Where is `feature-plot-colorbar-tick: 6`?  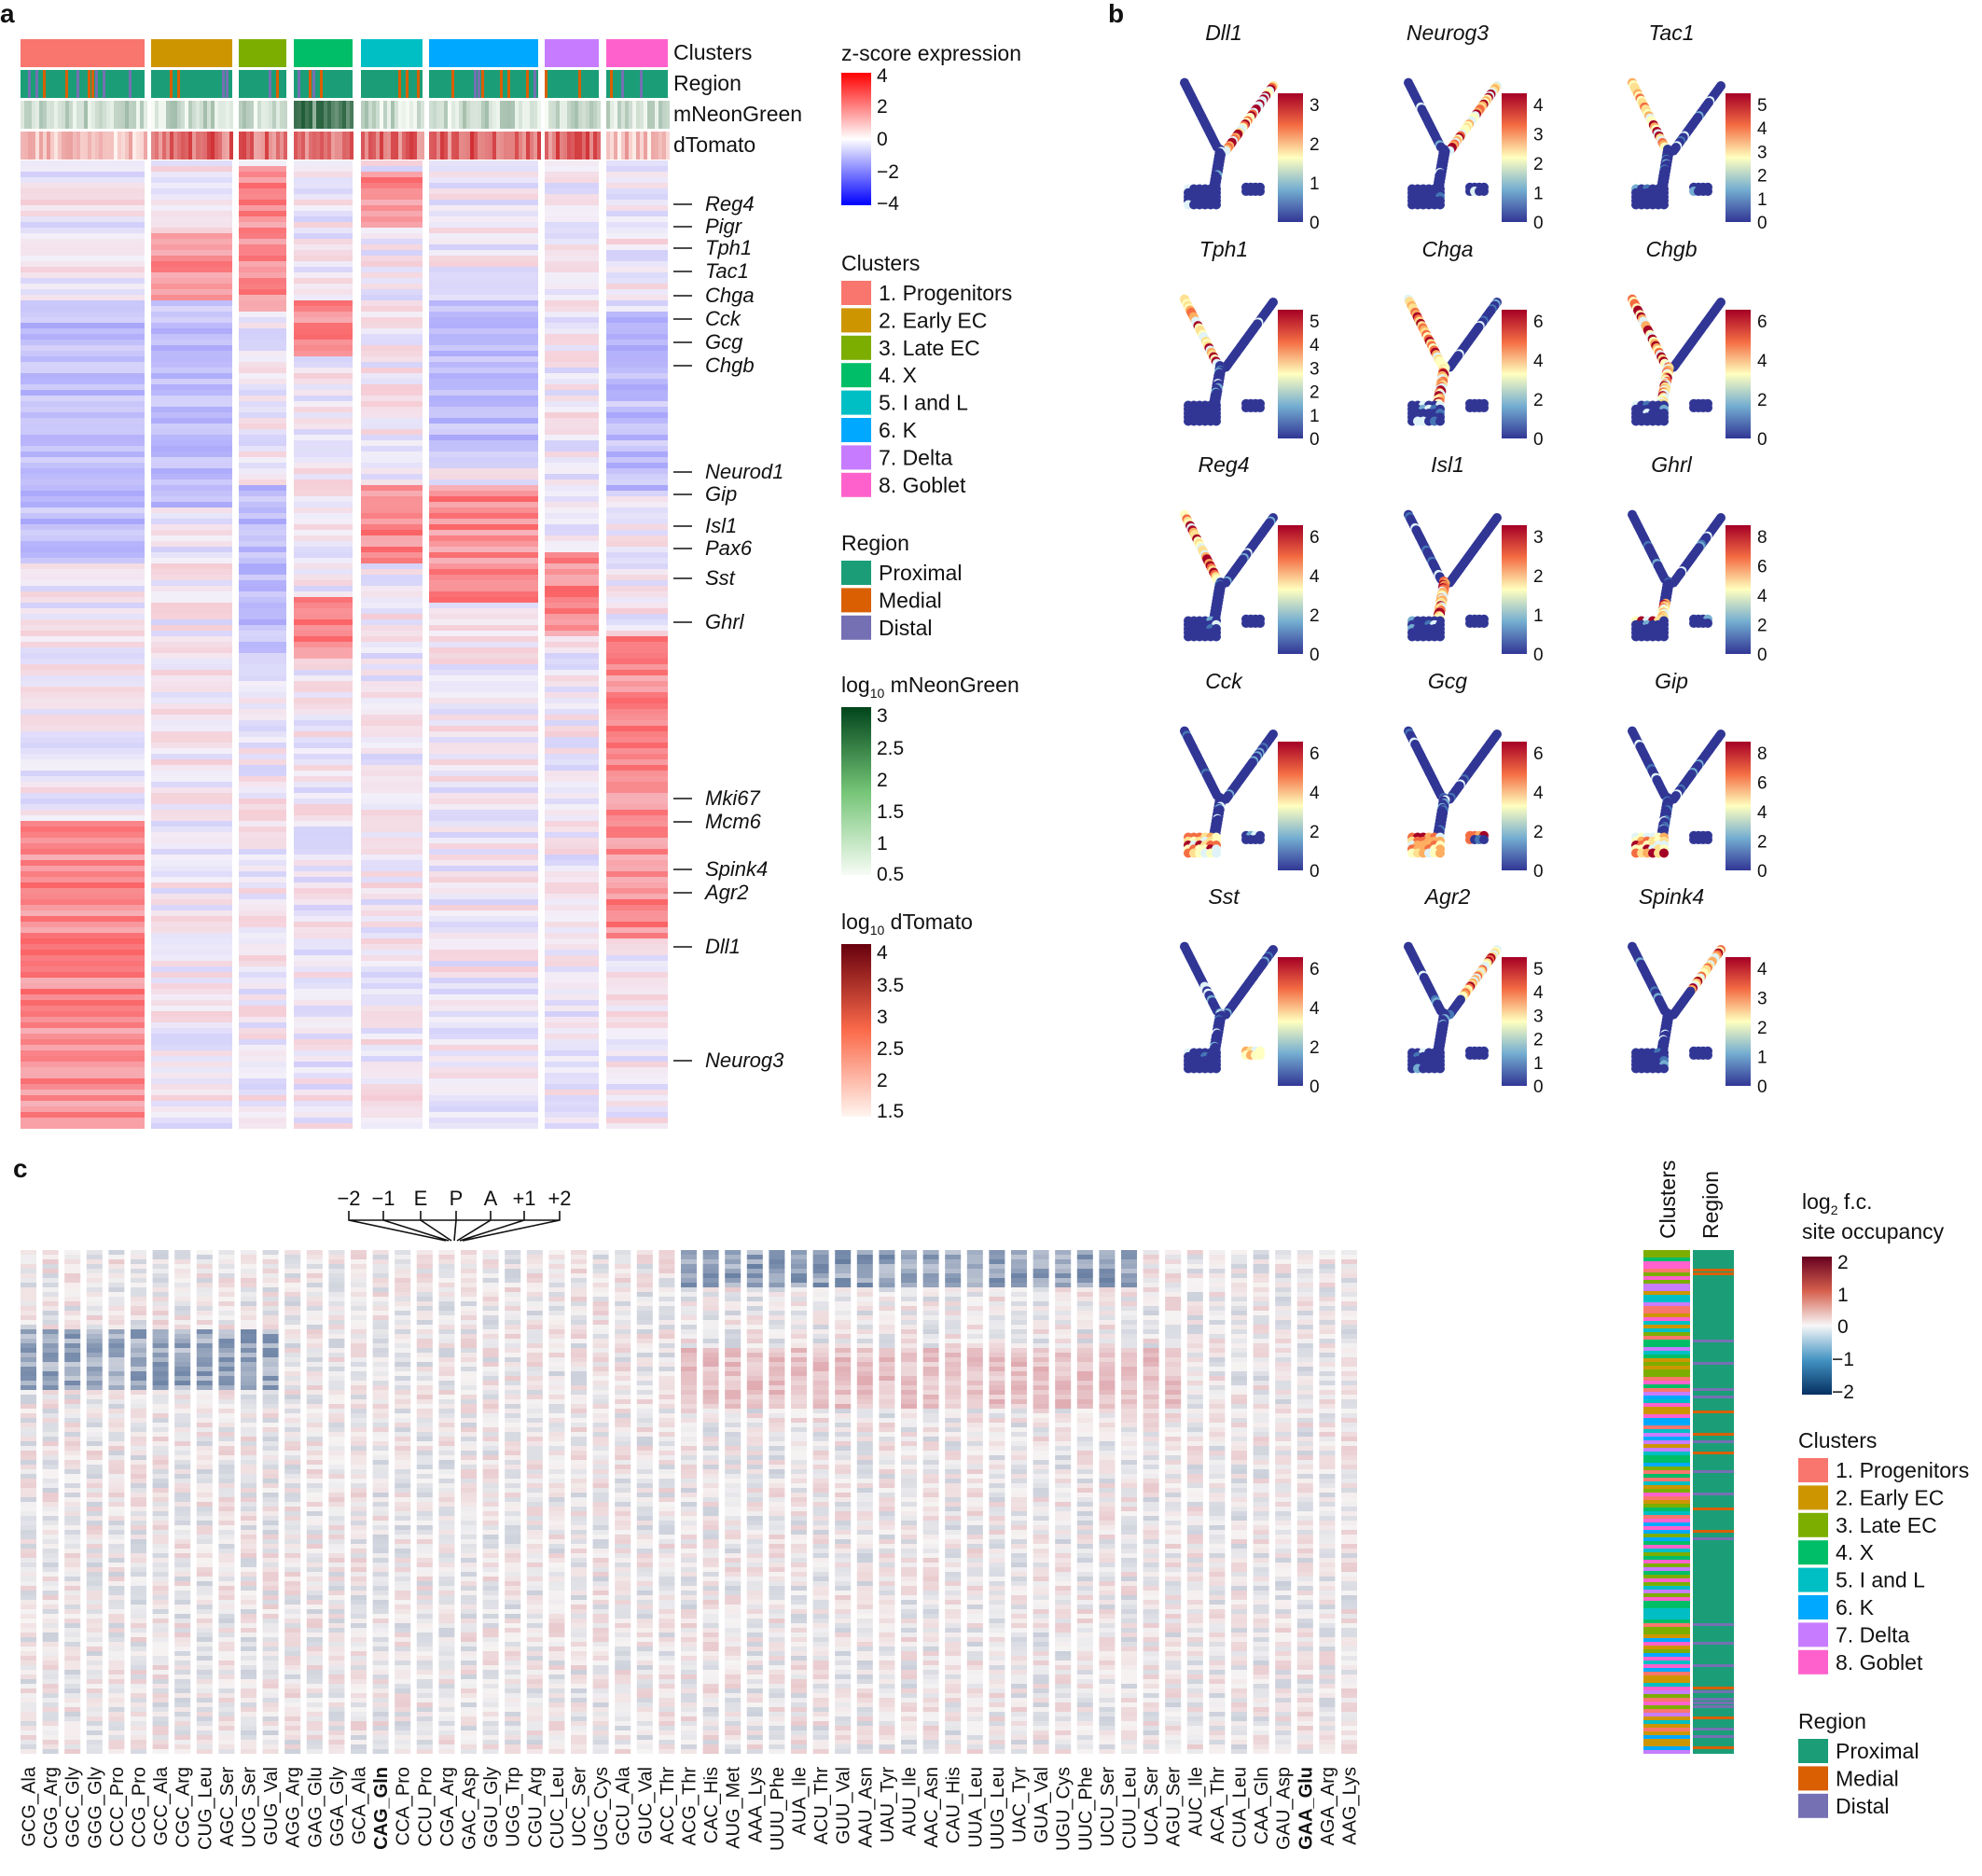 feature-plot-colorbar-tick: 6 is located at coordinates (1315, 538).